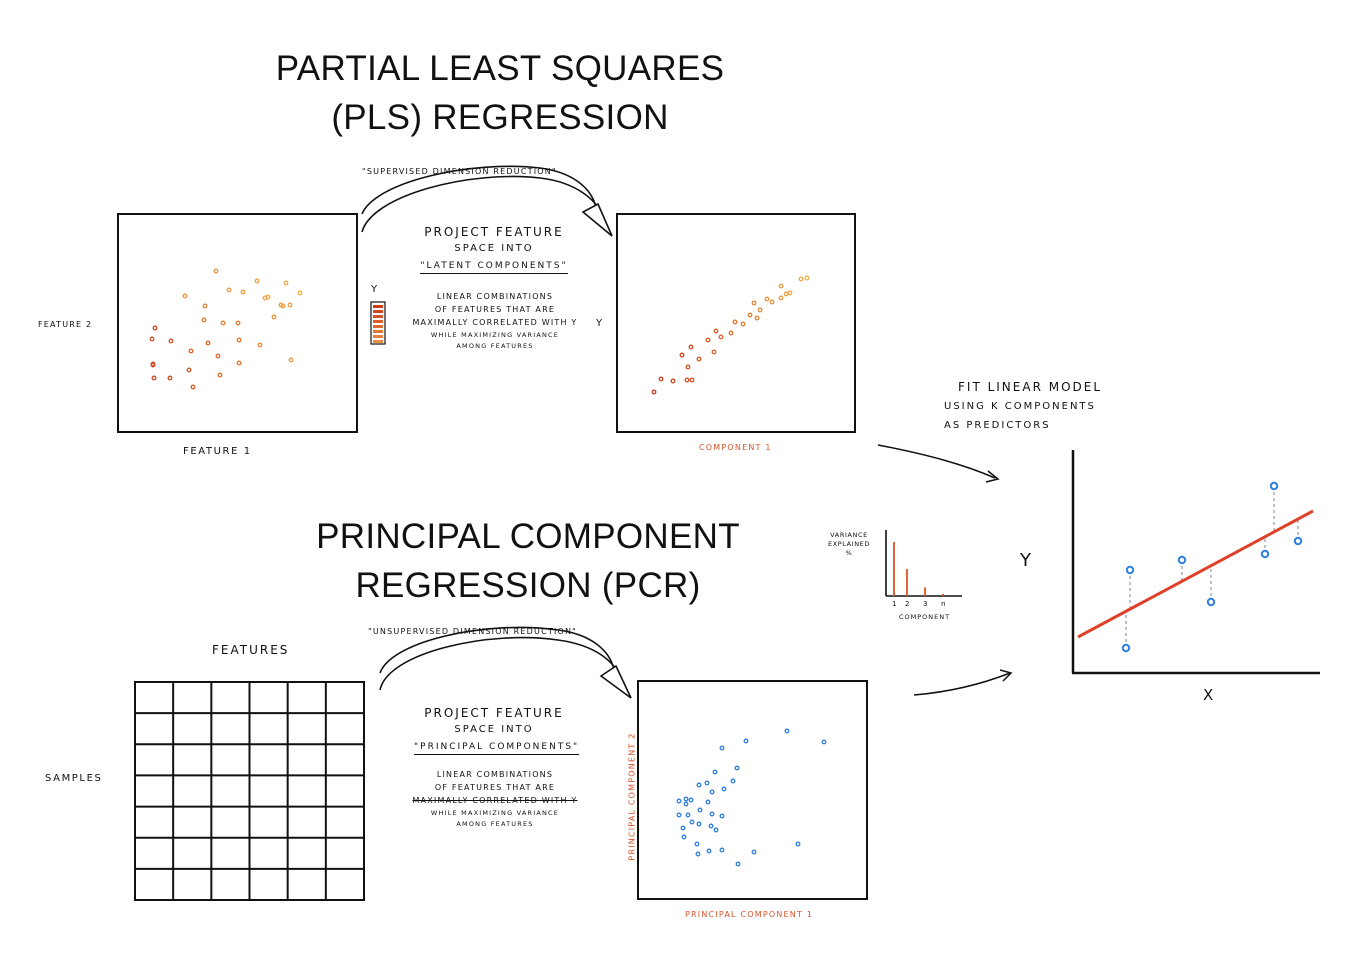 The width and height of the screenshot is (1357, 958). I want to click on pls-component-plot, so click(736, 323).